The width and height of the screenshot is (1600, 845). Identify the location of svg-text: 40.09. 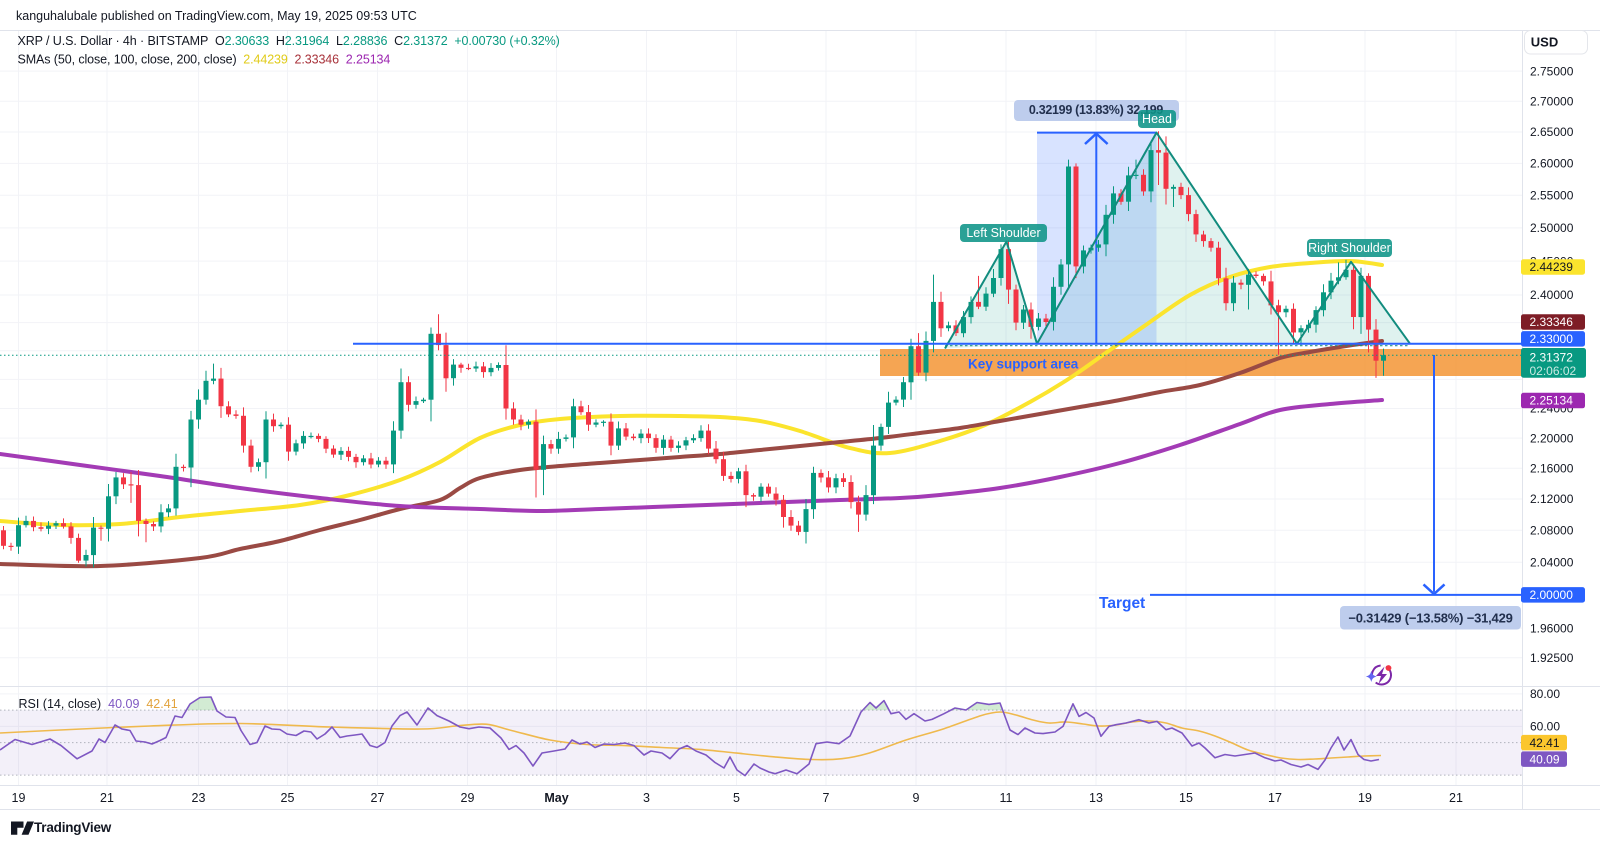
(1545, 759).